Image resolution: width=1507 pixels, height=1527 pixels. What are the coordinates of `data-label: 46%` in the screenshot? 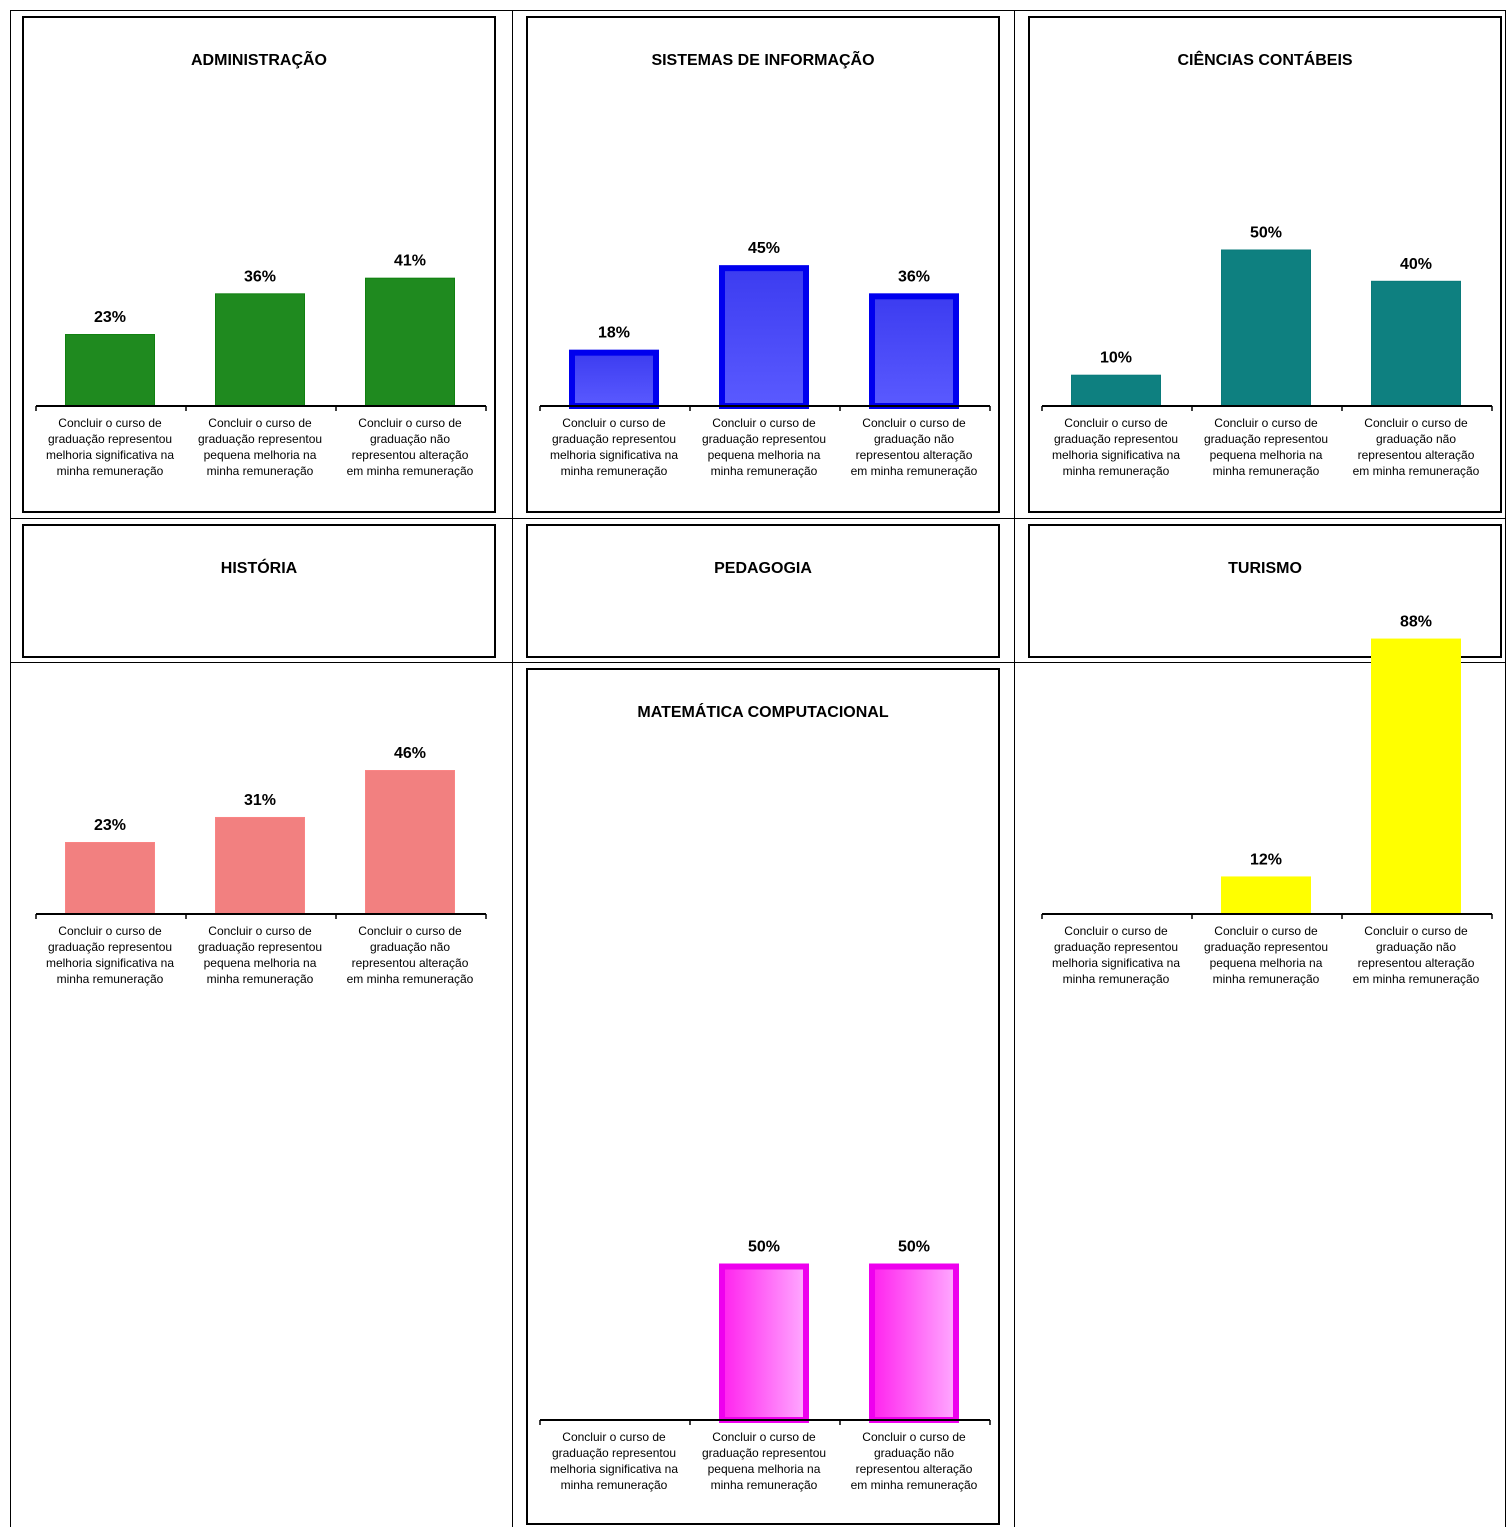 It's located at (410, 753).